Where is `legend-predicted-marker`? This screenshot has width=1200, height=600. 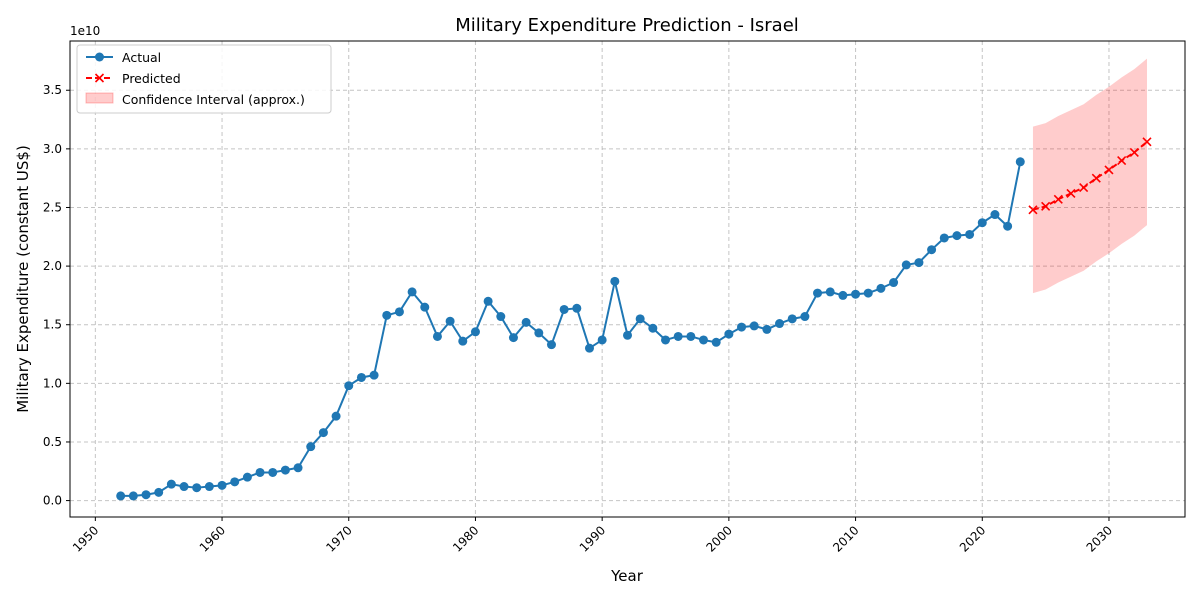
legend-predicted-marker is located at coordinates (99, 78).